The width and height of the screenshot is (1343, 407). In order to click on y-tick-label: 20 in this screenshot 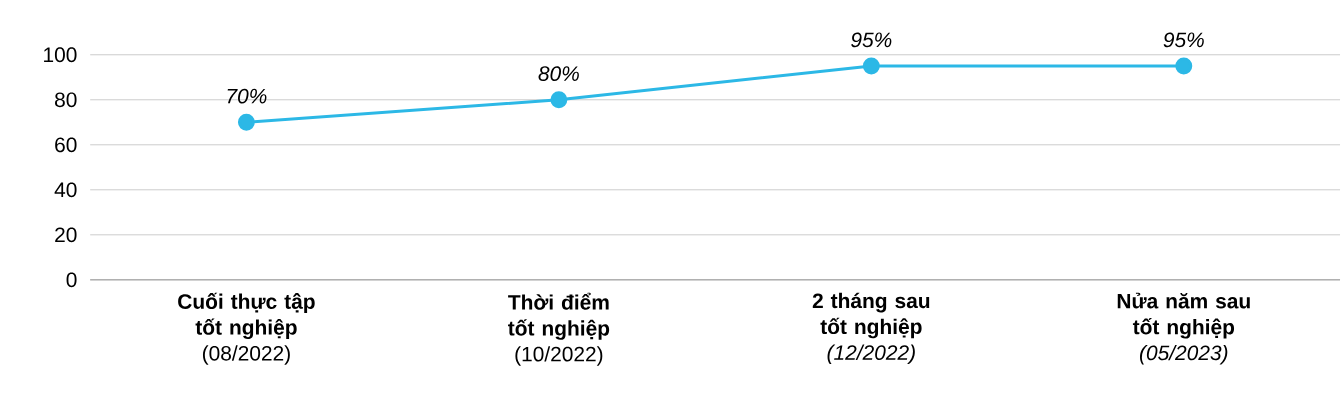, I will do `click(66, 235)`.